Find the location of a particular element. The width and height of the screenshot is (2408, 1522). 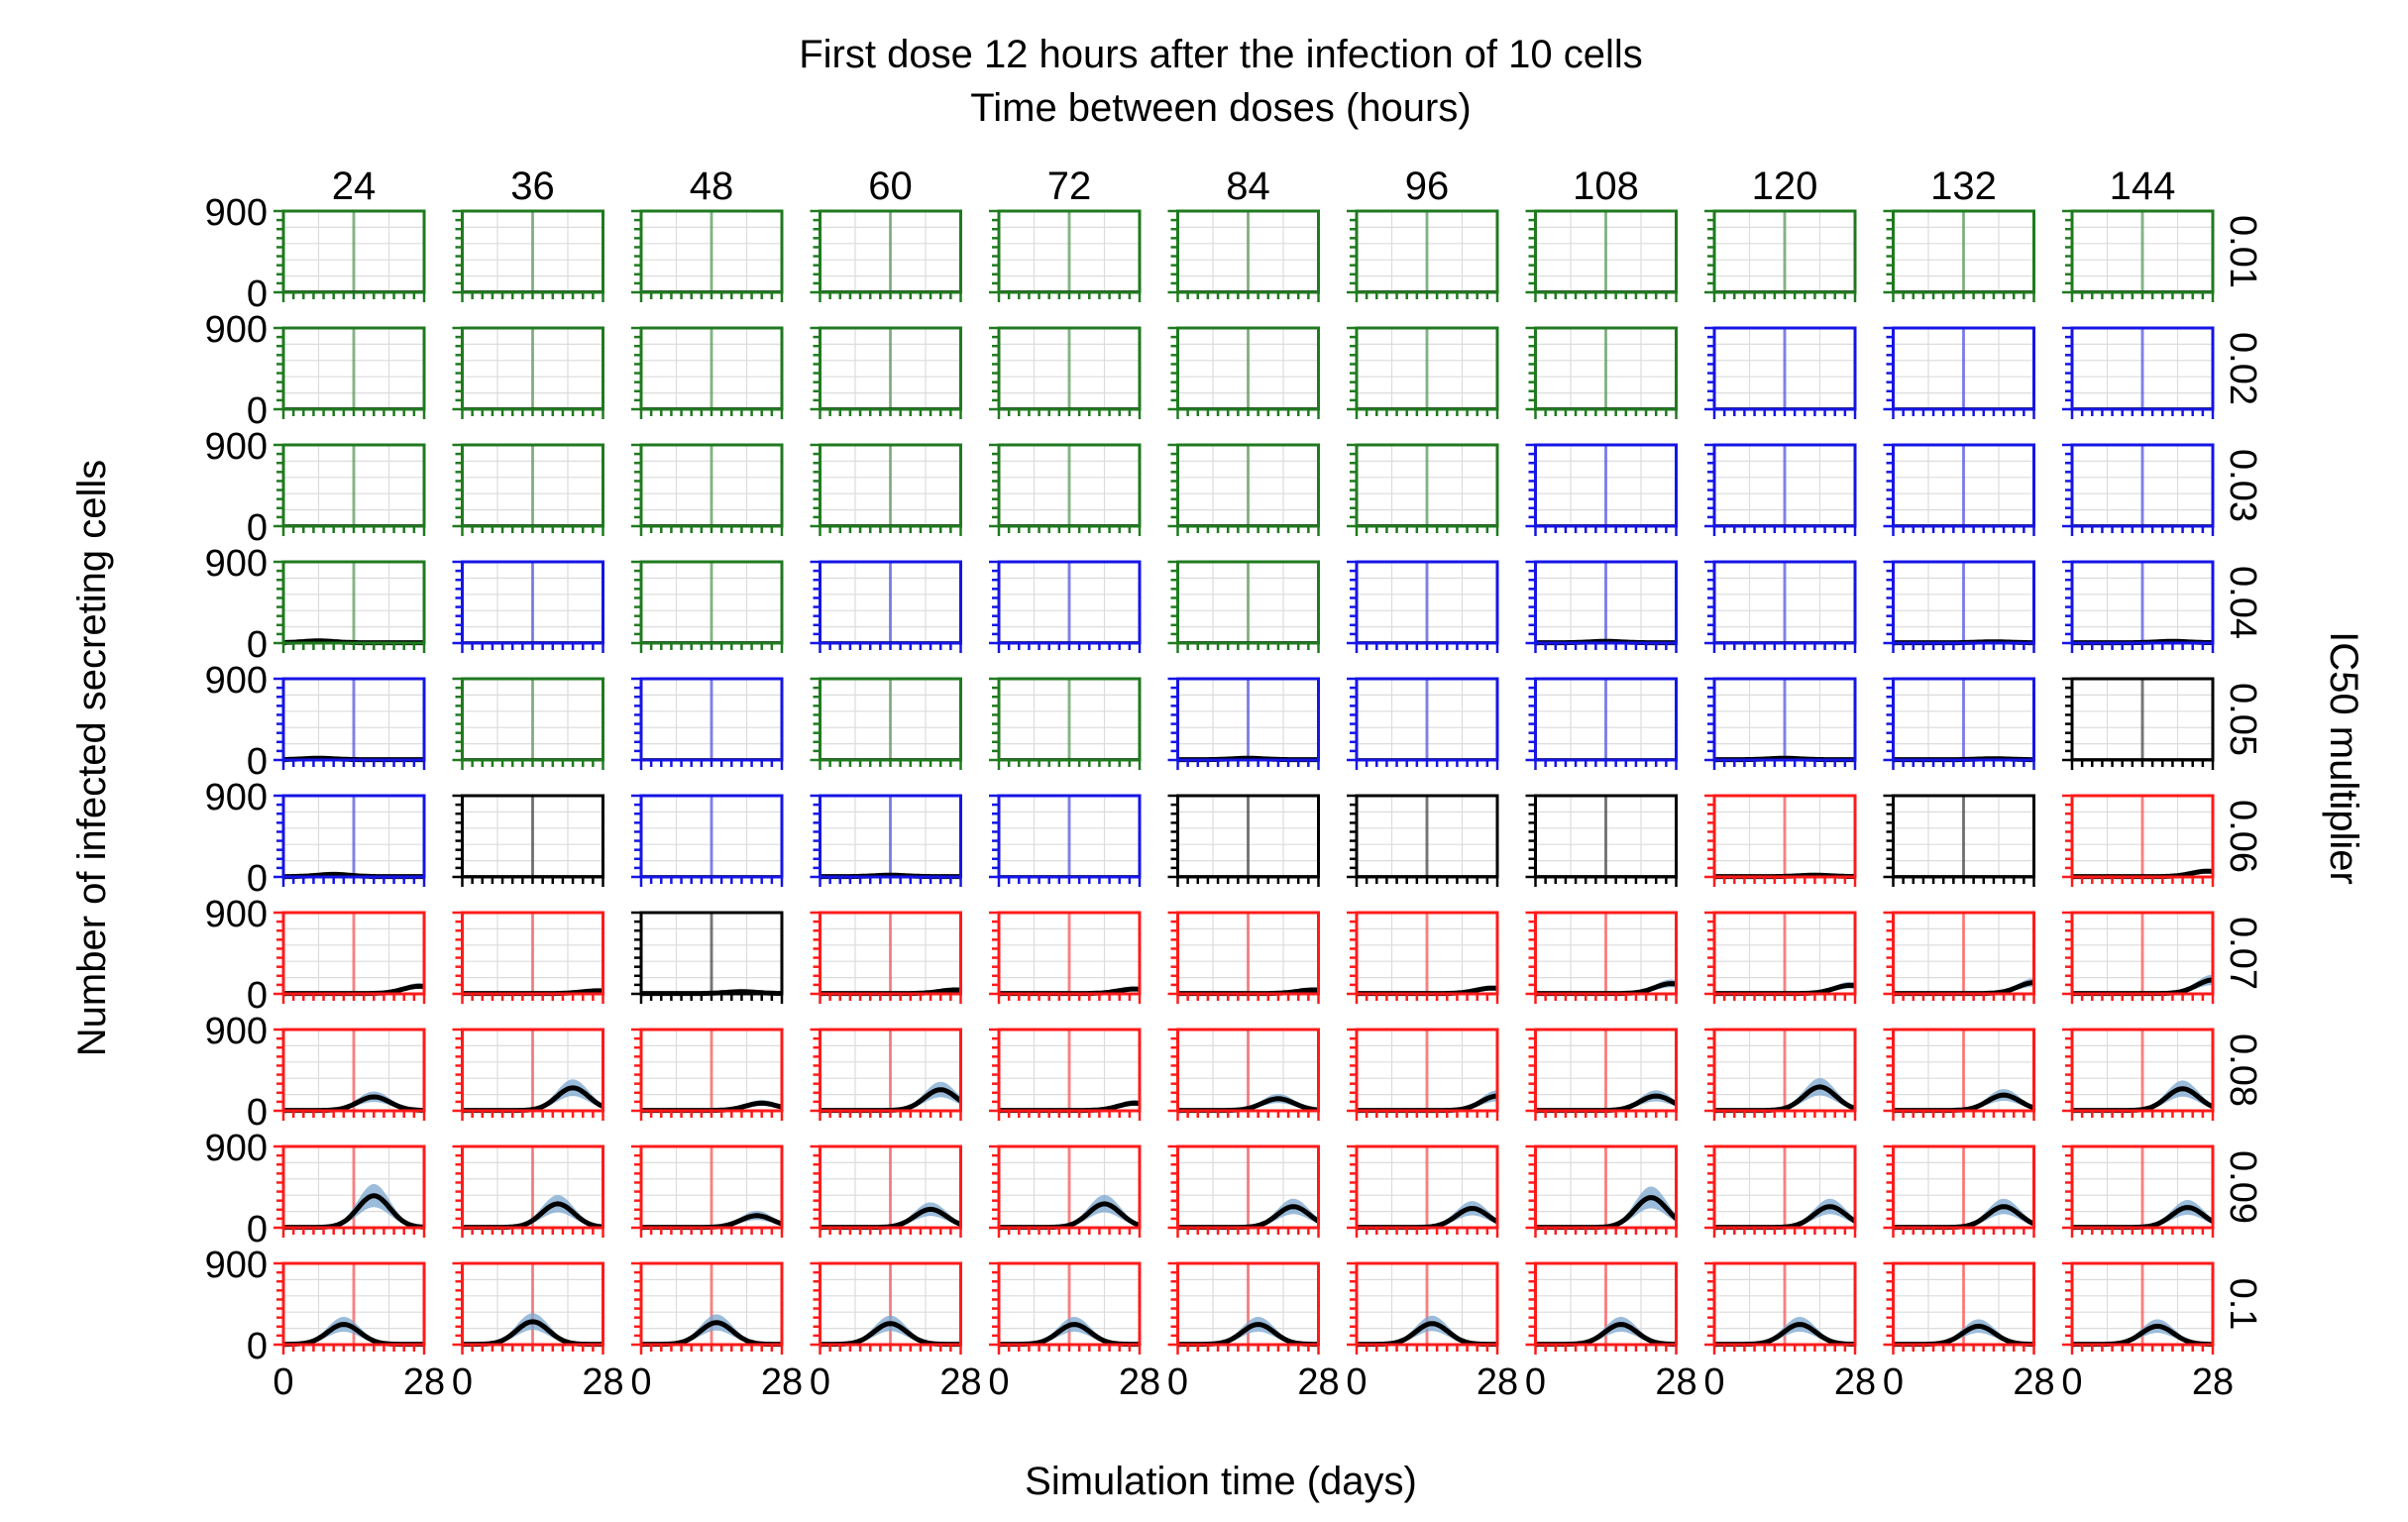

panel-r3-c3 is located at coordinates (886, 606).